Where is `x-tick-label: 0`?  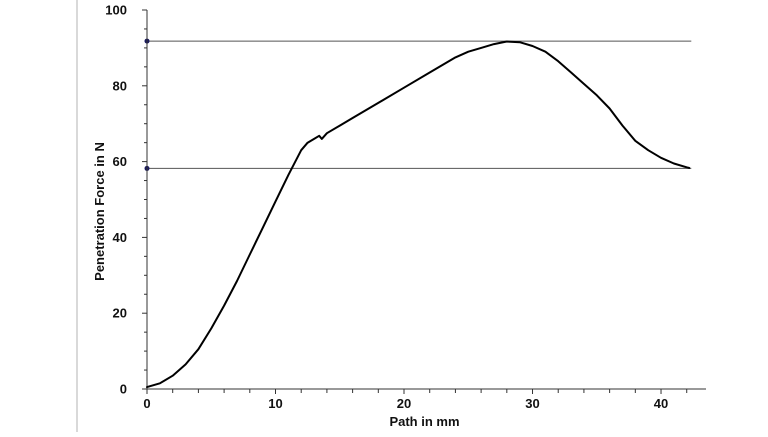
x-tick-label: 0 is located at coordinates (146, 403).